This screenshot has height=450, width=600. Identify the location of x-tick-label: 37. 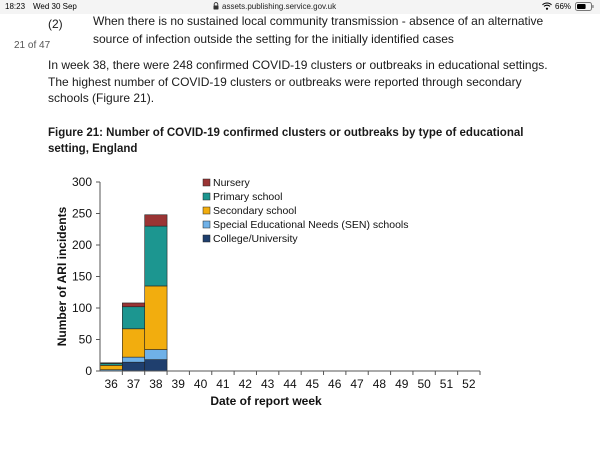
(134, 384).